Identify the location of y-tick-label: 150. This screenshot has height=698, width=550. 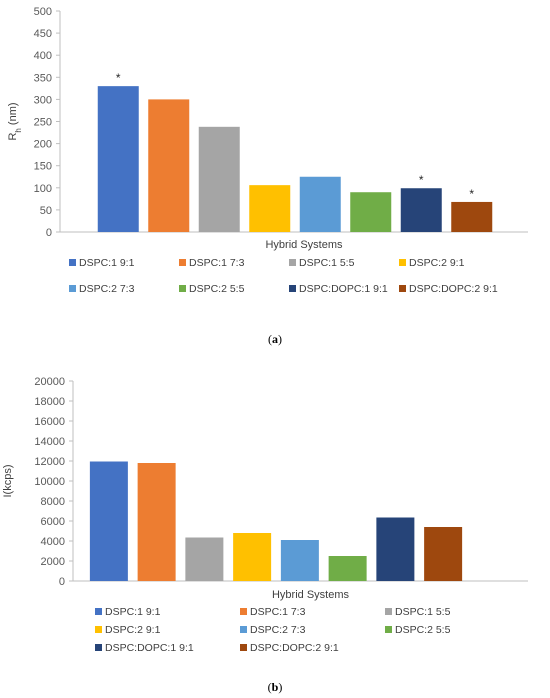
(43, 167).